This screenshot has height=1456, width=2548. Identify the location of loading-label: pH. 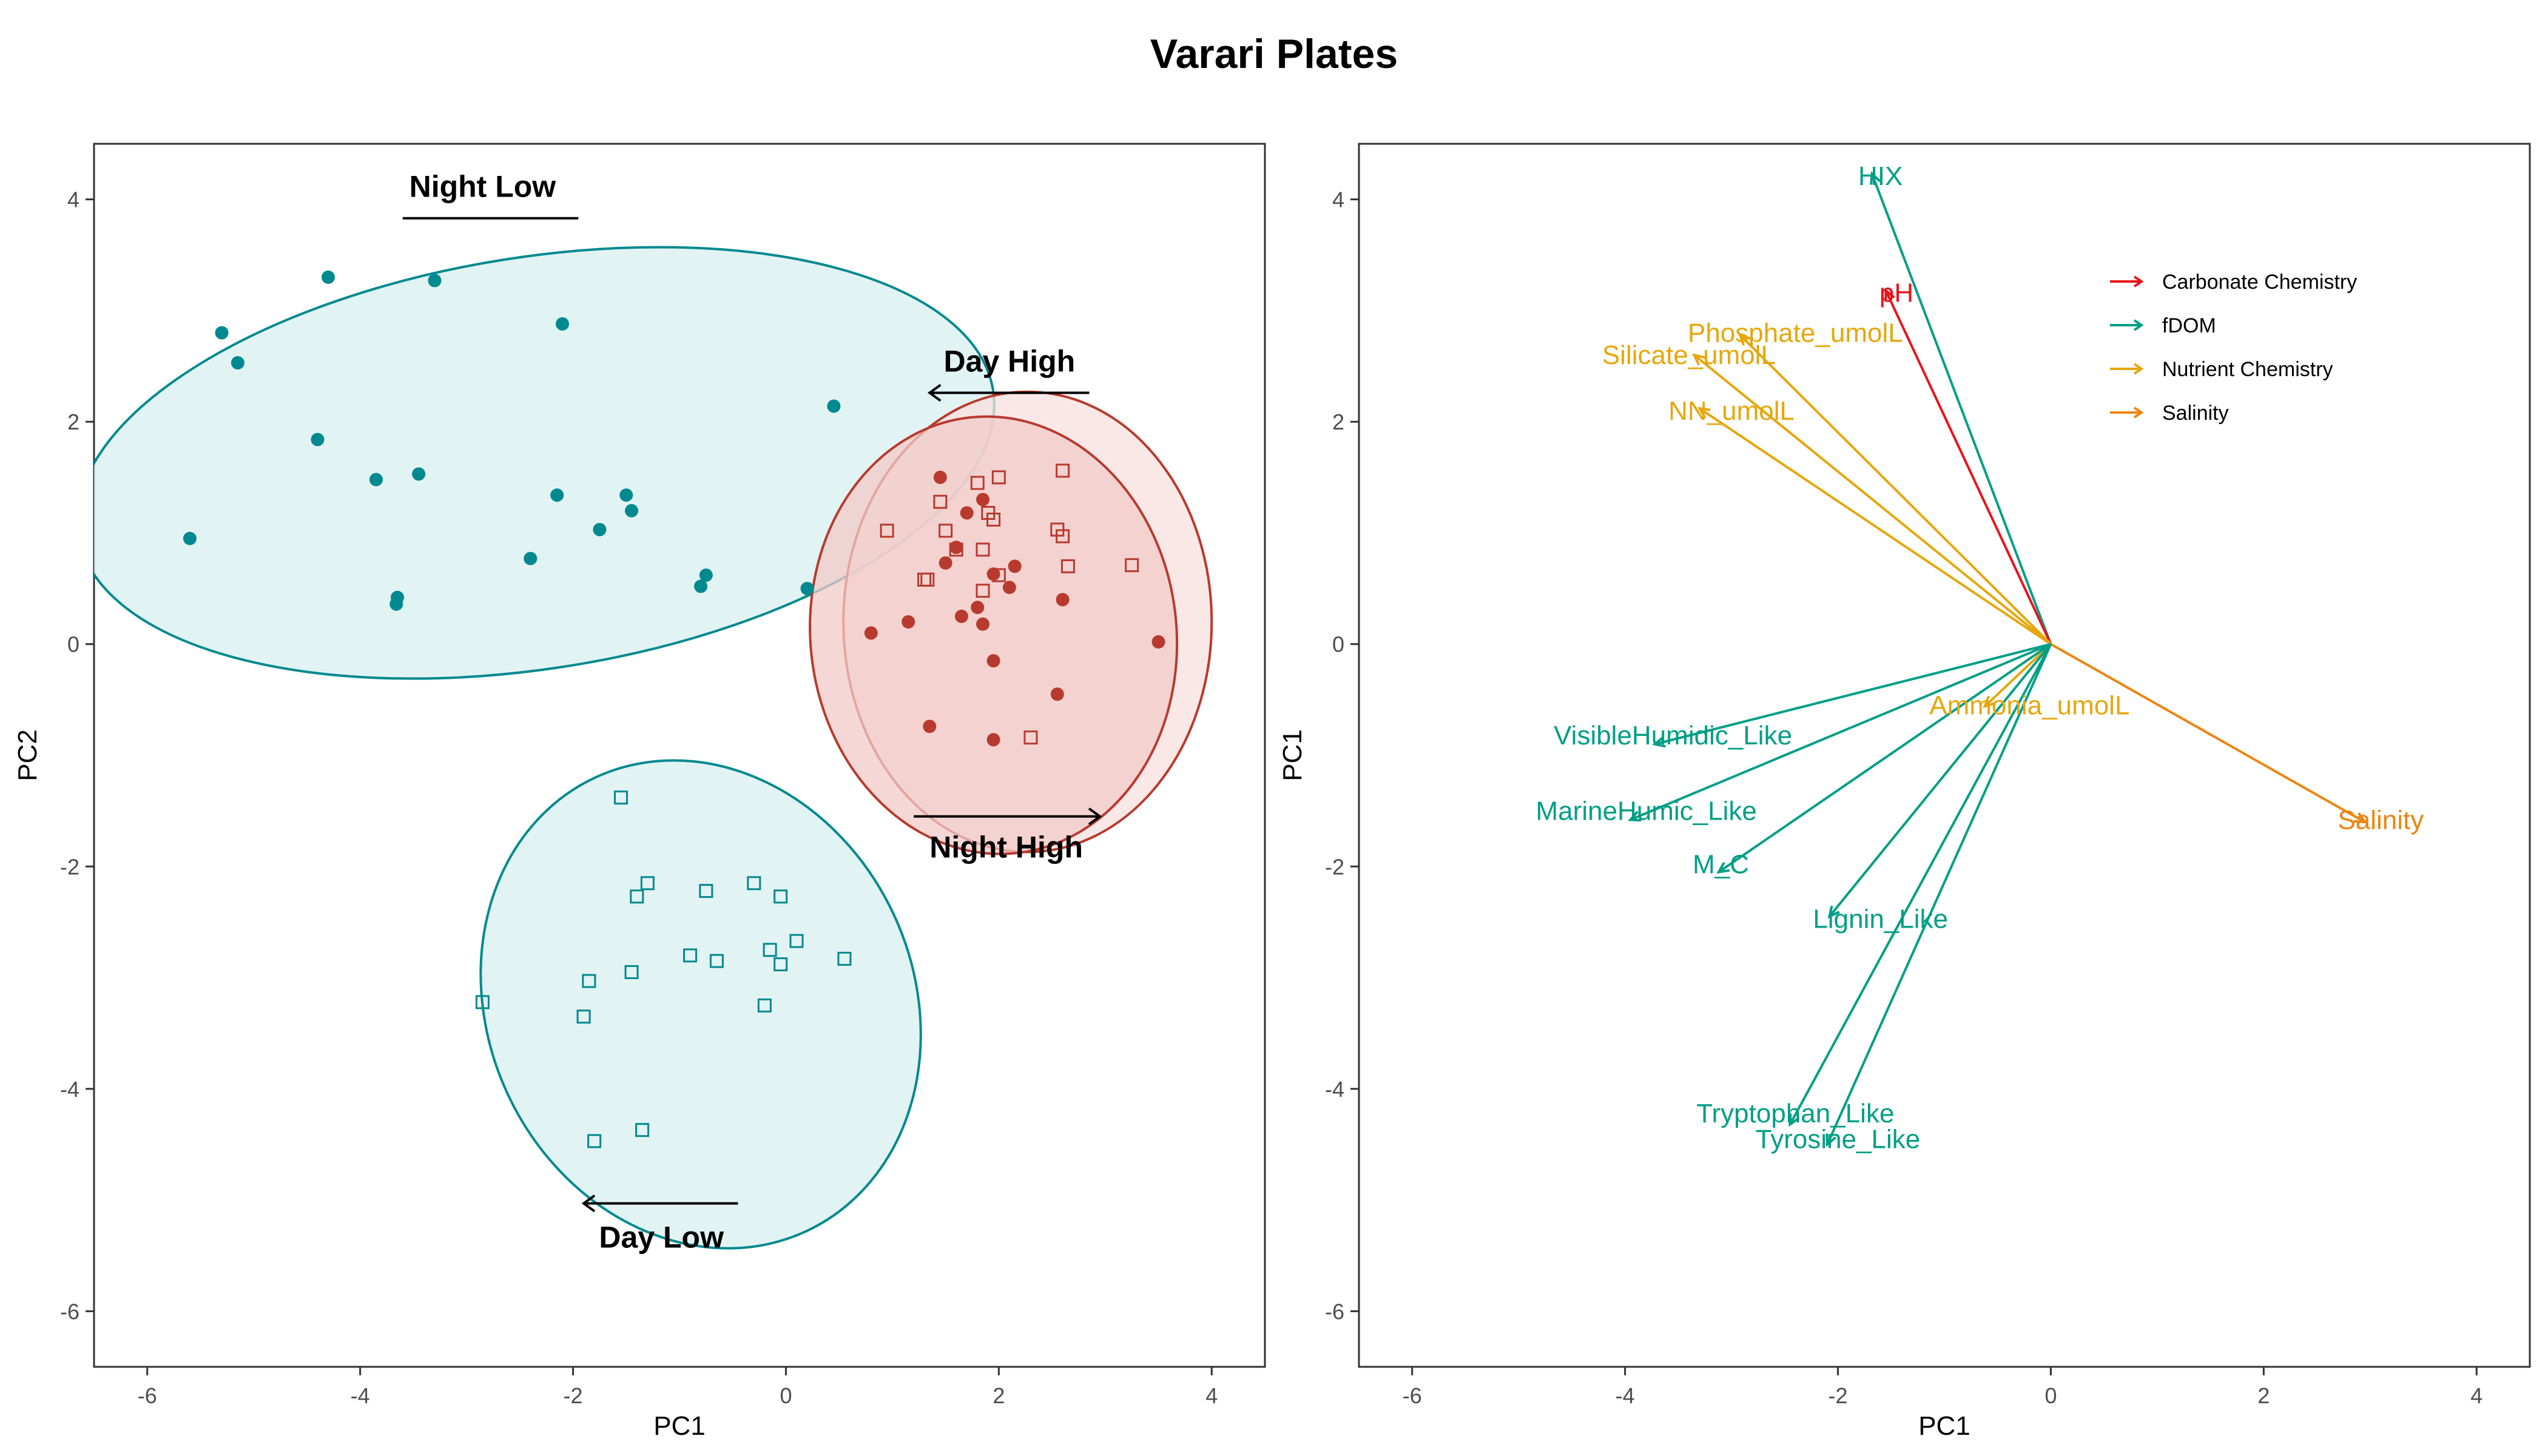
(1896, 293).